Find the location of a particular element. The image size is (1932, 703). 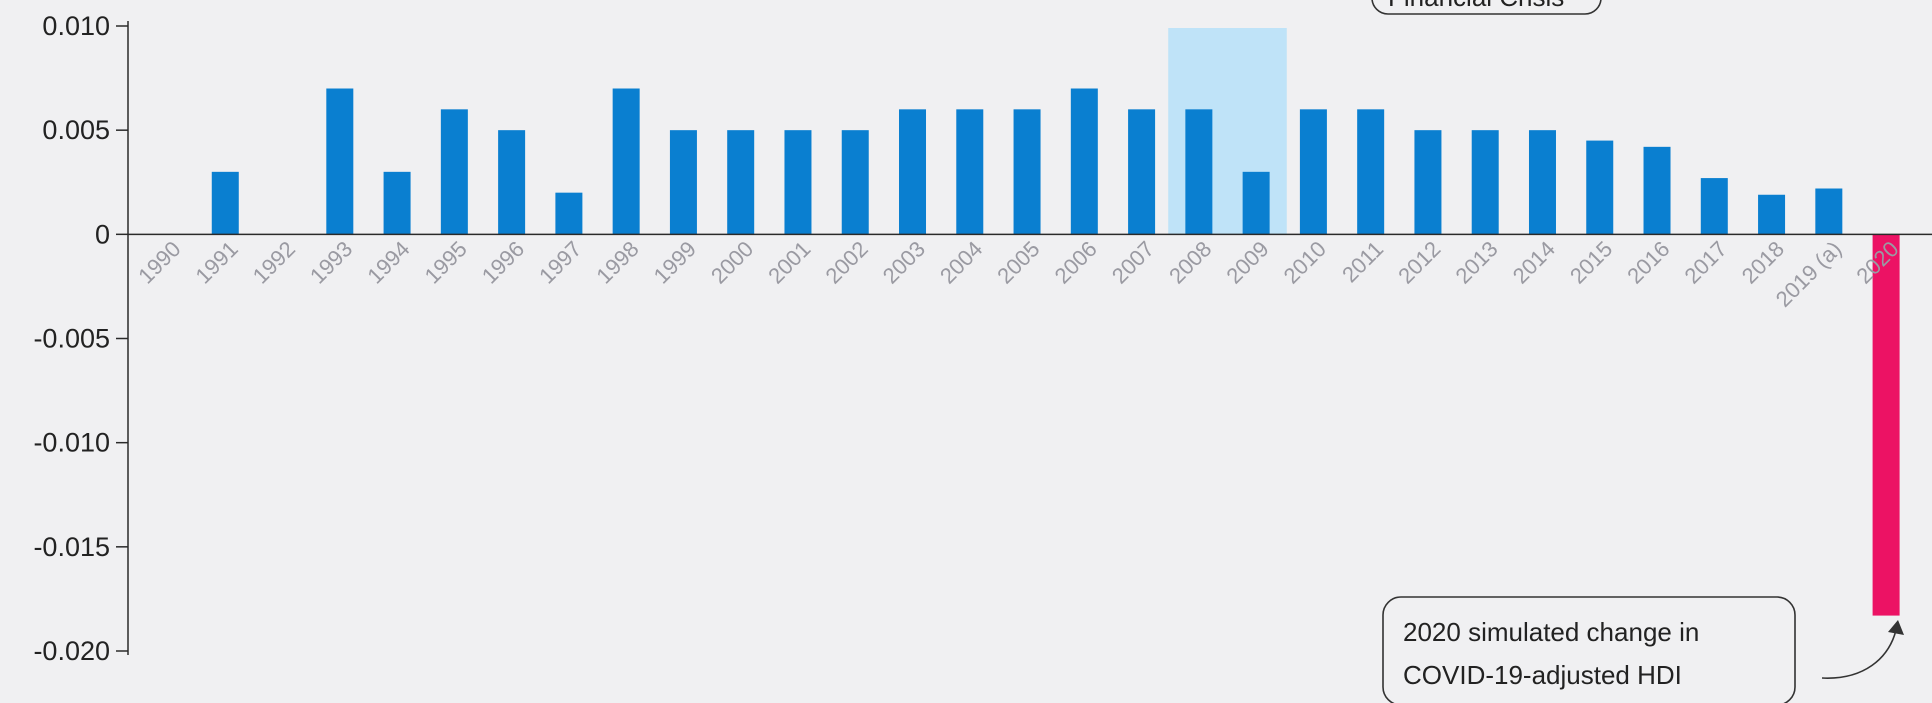

bar-2003 is located at coordinates (913, 172).